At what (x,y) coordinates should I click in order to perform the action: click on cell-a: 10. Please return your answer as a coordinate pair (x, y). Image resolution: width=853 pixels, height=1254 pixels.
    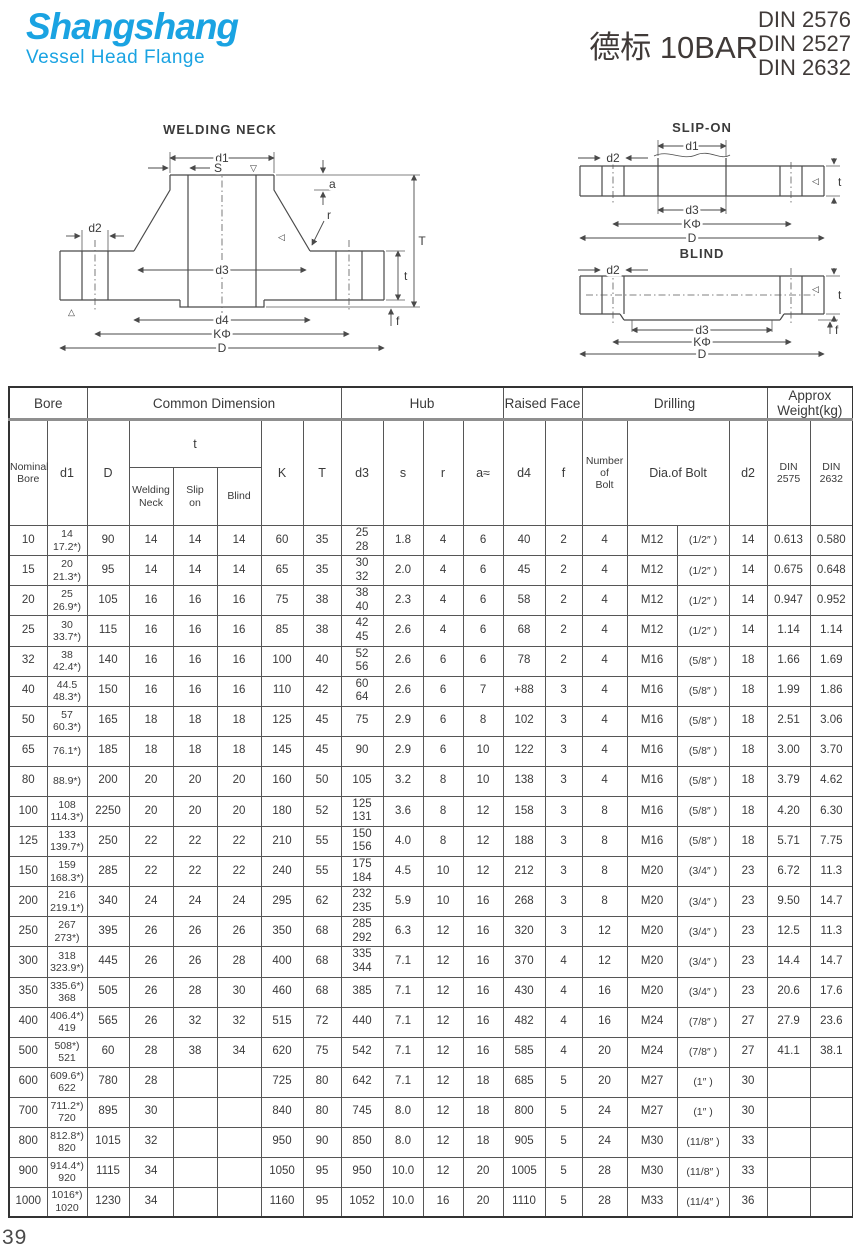
    Looking at the image, I should click on (483, 781).